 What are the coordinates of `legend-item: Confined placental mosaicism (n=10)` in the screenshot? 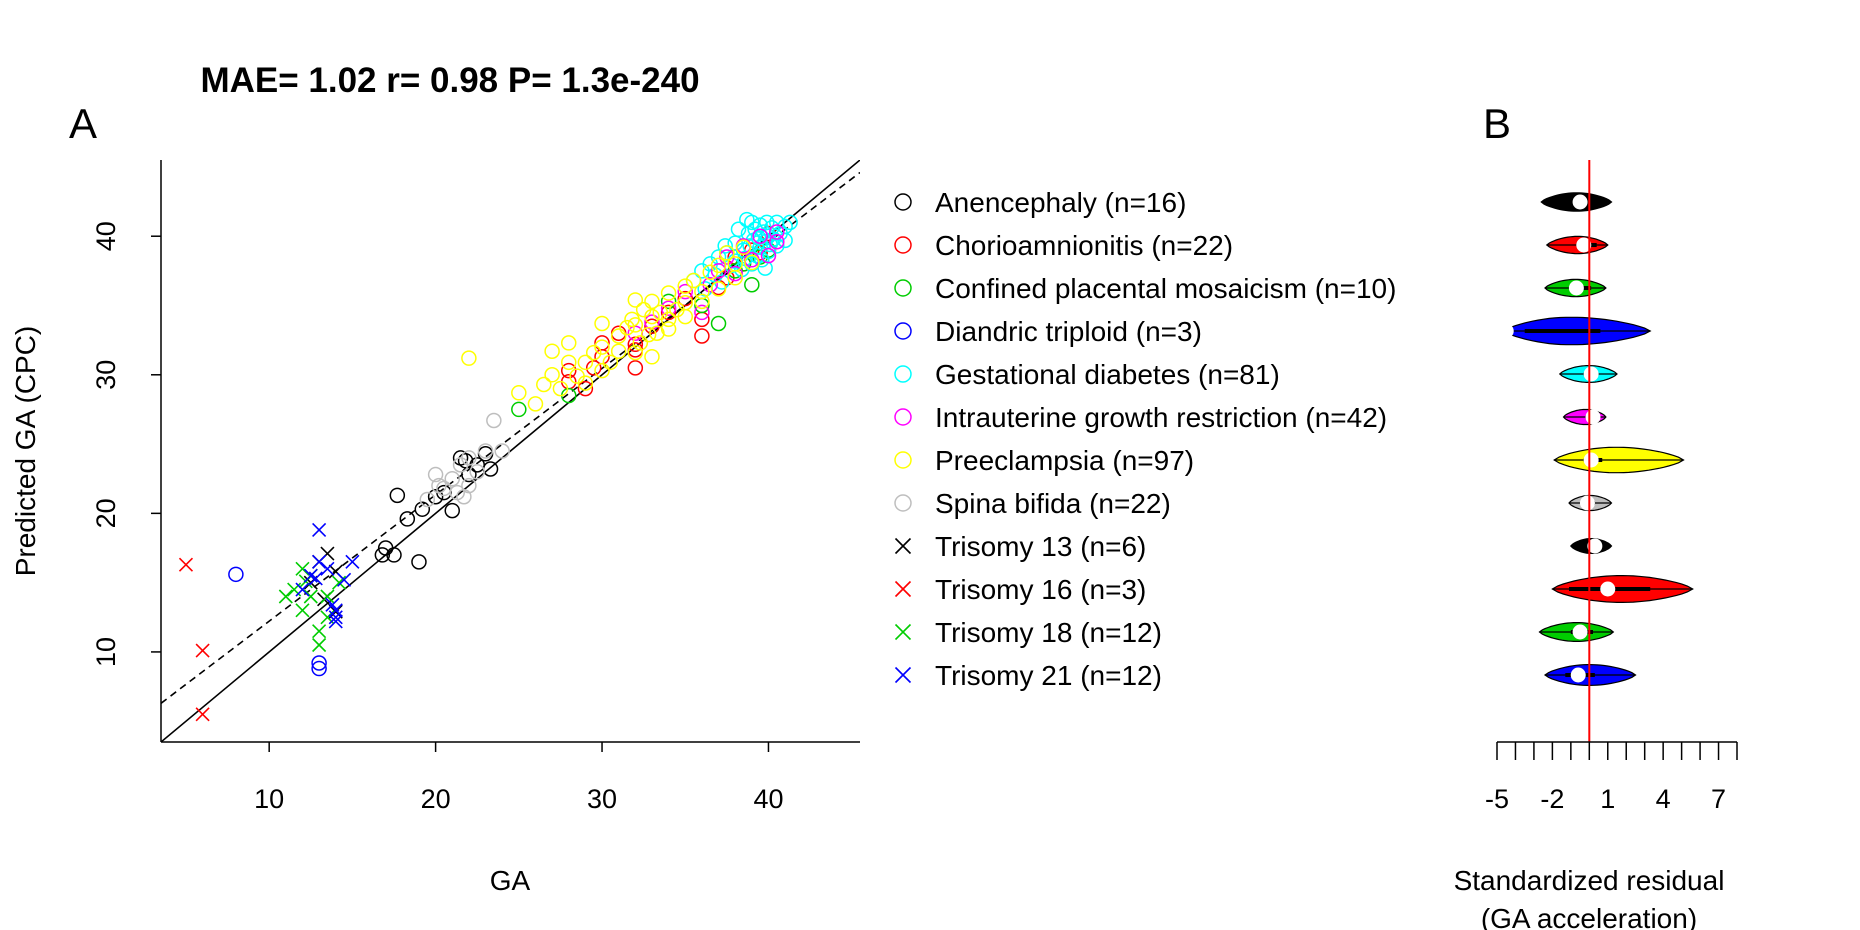 It's located at (1145, 288).